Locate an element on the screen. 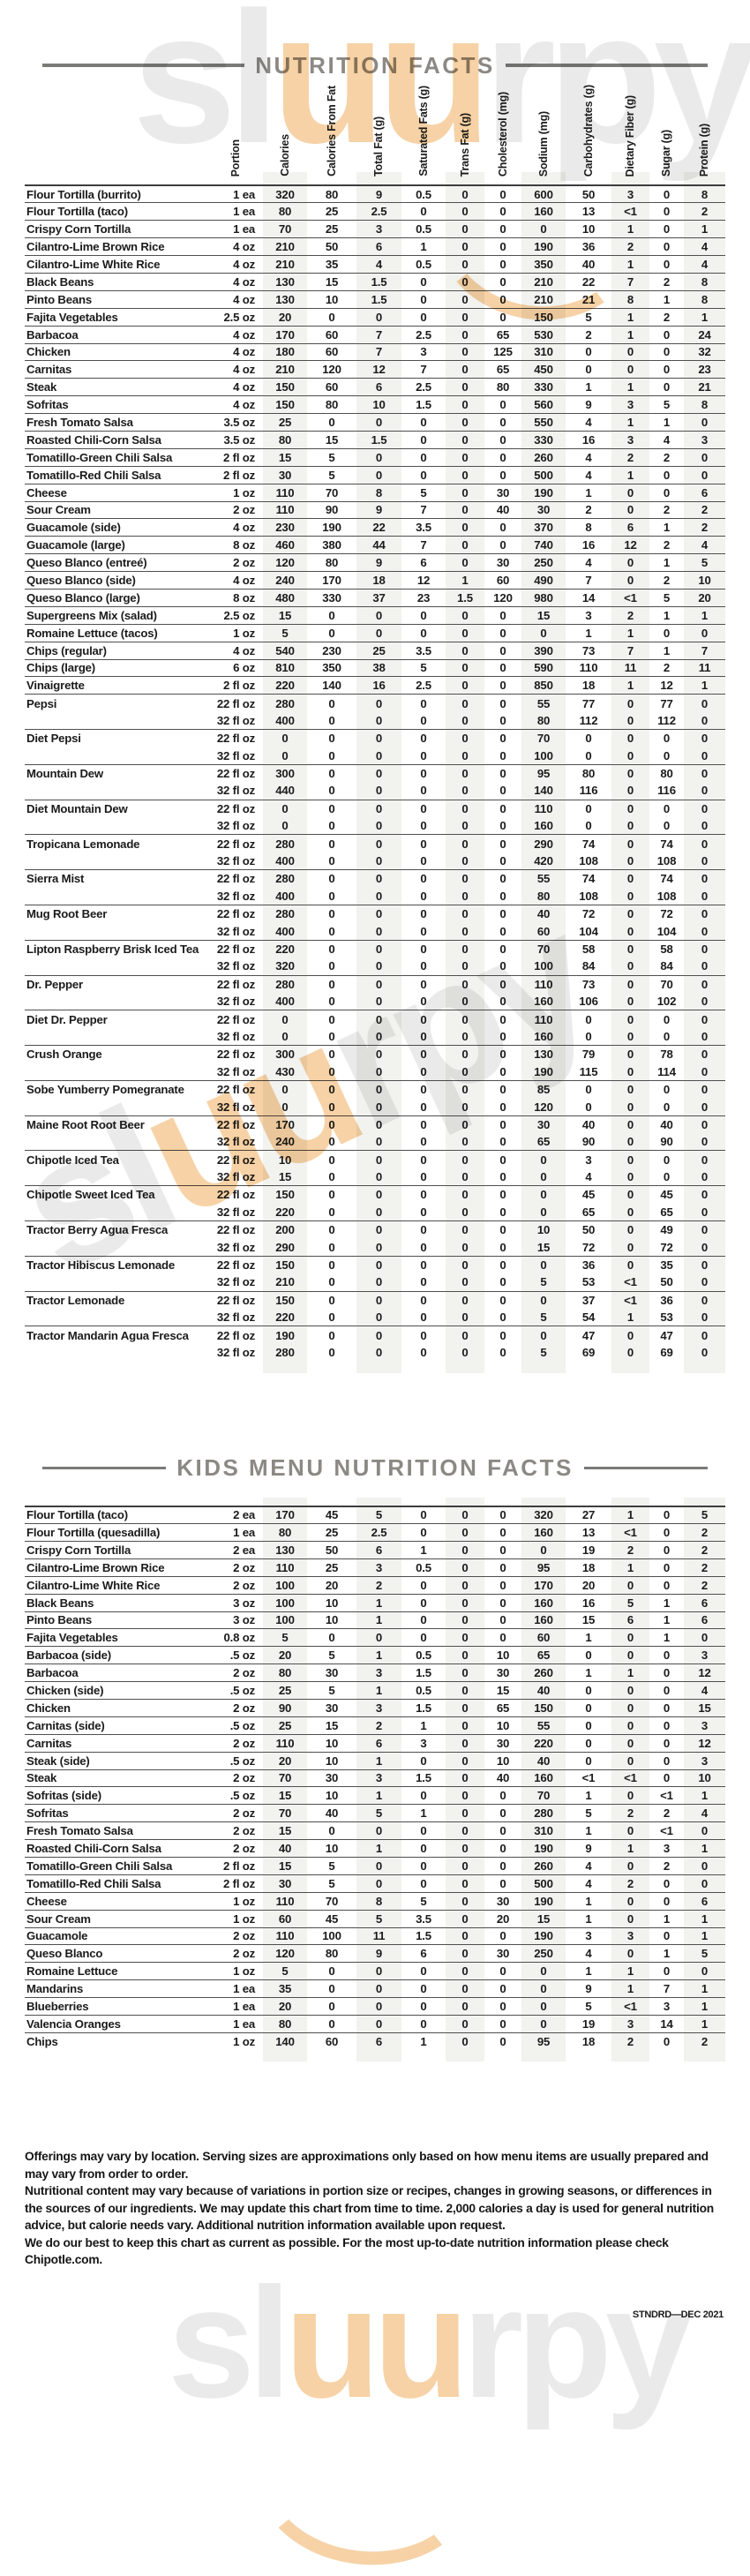  item-name-cell: Diet Pepsi is located at coordinates (53, 739).